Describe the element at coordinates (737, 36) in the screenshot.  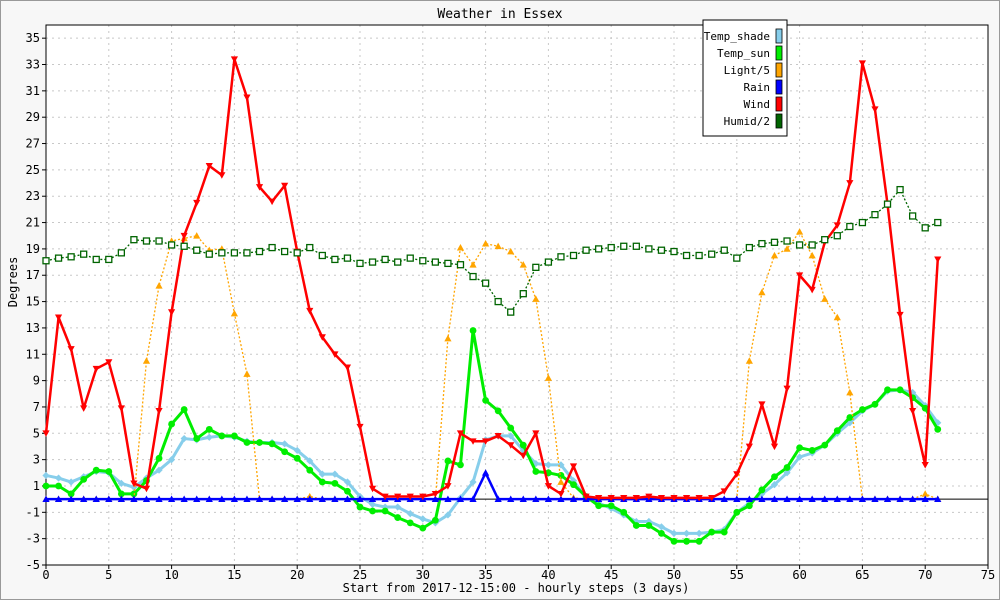
I see `legend-label: Temp_shade` at that location.